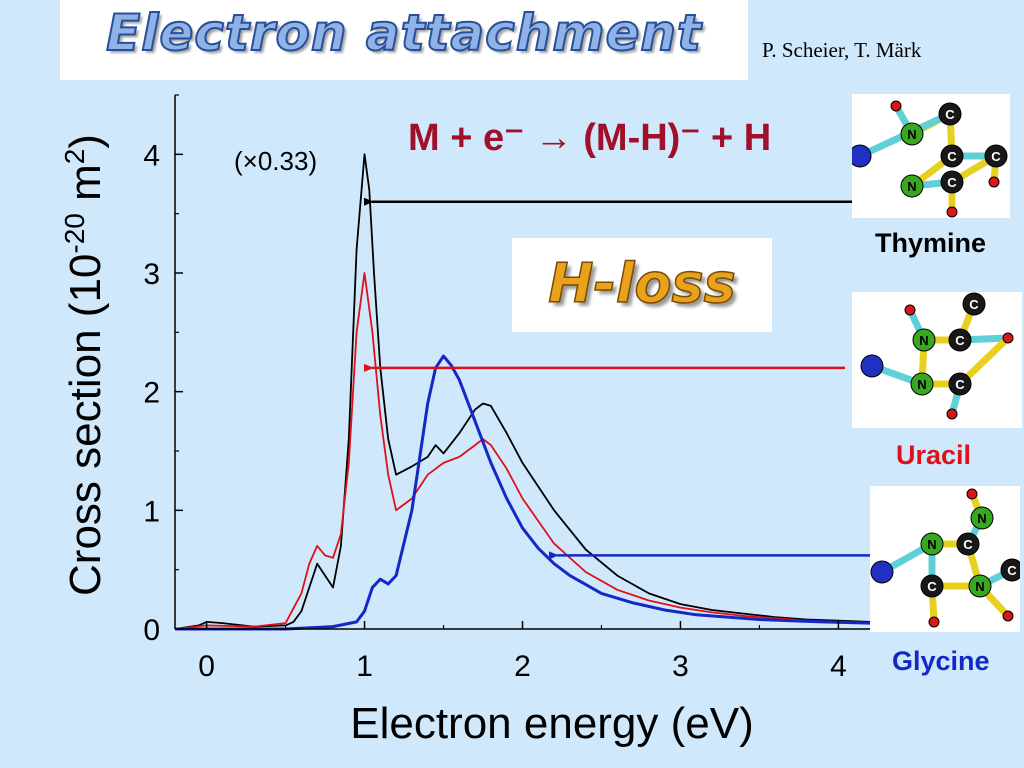  I want to click on molecule-label-glycine: Glycine, so click(941, 661).